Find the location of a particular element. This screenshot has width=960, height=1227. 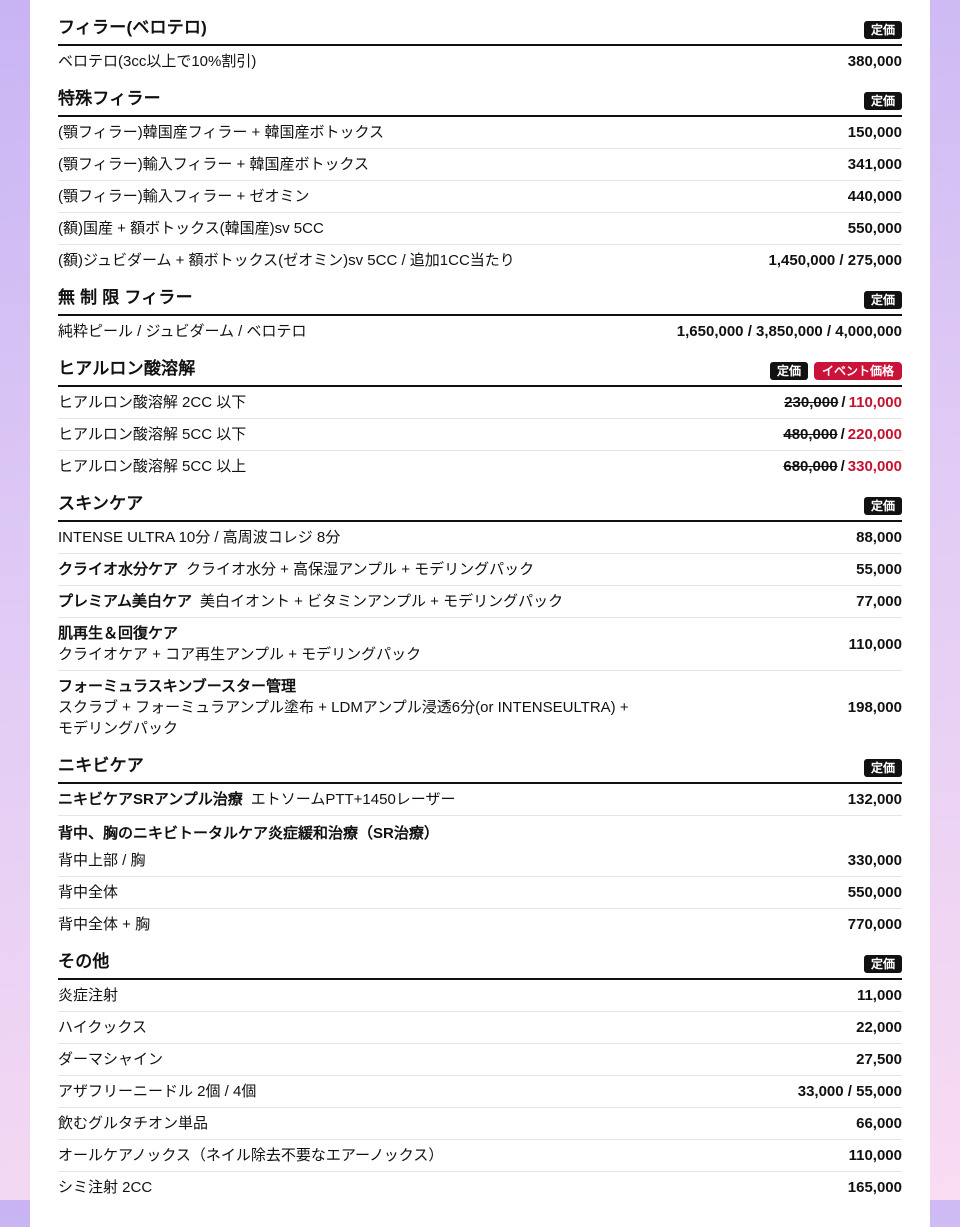

item-text: ハイクックス is located at coordinates (102, 1027).